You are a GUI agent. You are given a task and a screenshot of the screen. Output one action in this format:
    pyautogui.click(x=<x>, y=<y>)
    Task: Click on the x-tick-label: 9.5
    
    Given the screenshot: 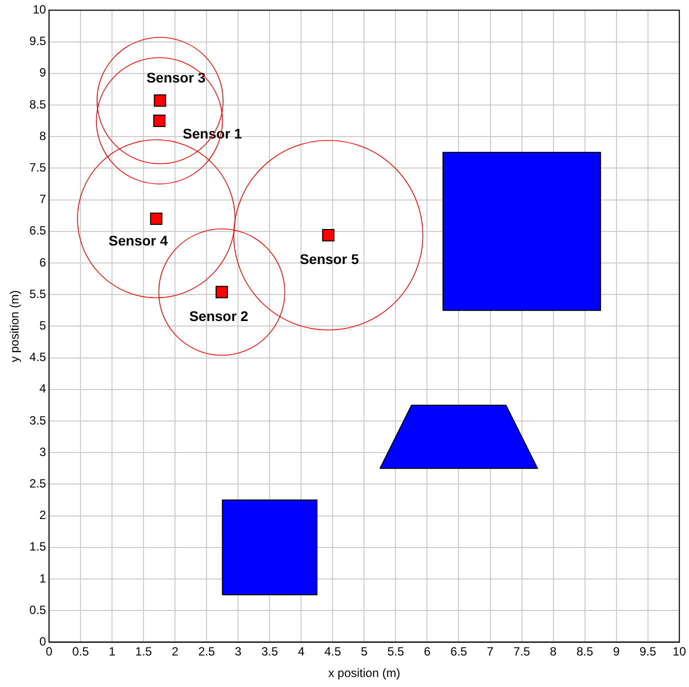 What is the action you would take?
    pyautogui.click(x=647, y=651)
    